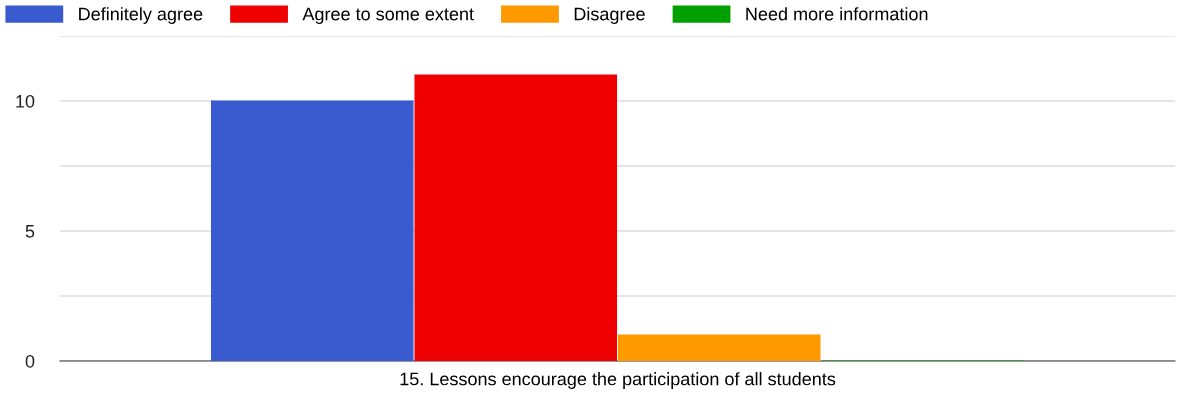 Image resolution: width=1191 pixels, height=404 pixels. Describe the element at coordinates (837, 14) in the screenshot. I see `legend-label: Need more information` at that location.